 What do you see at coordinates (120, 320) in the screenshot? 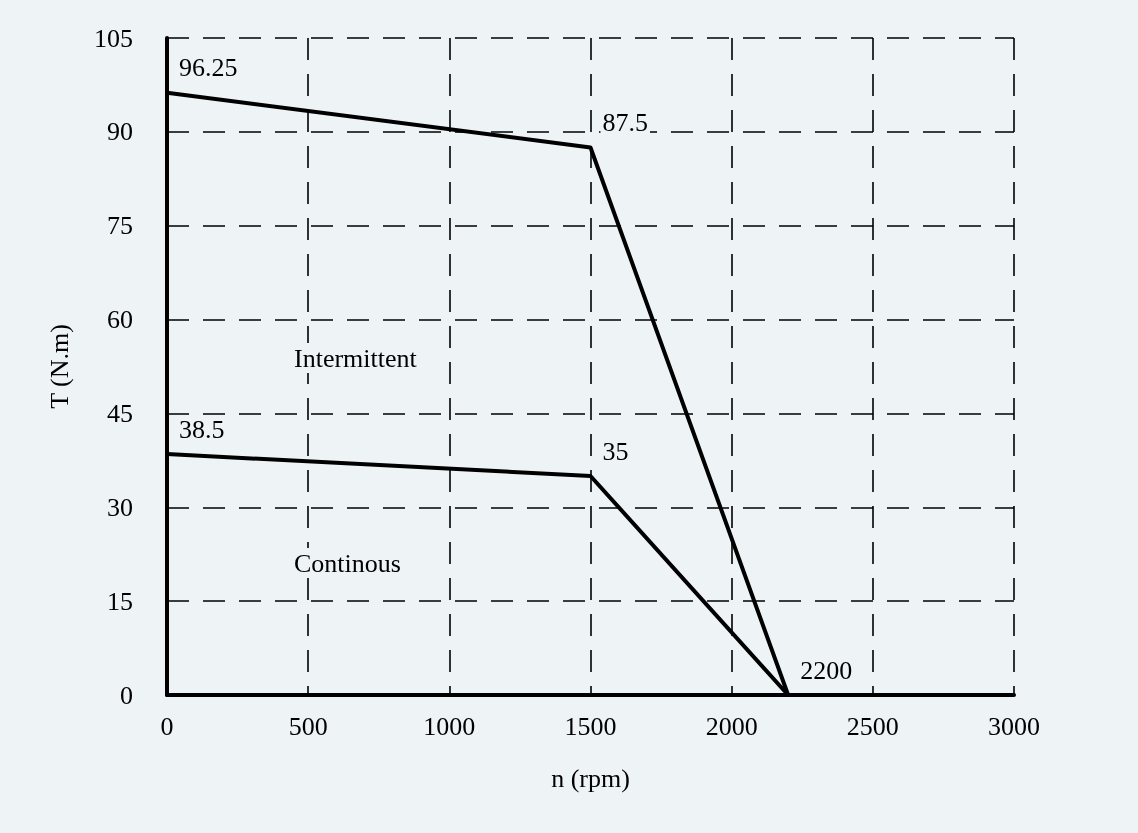
I see `y-tick-label: 60` at bounding box center [120, 320].